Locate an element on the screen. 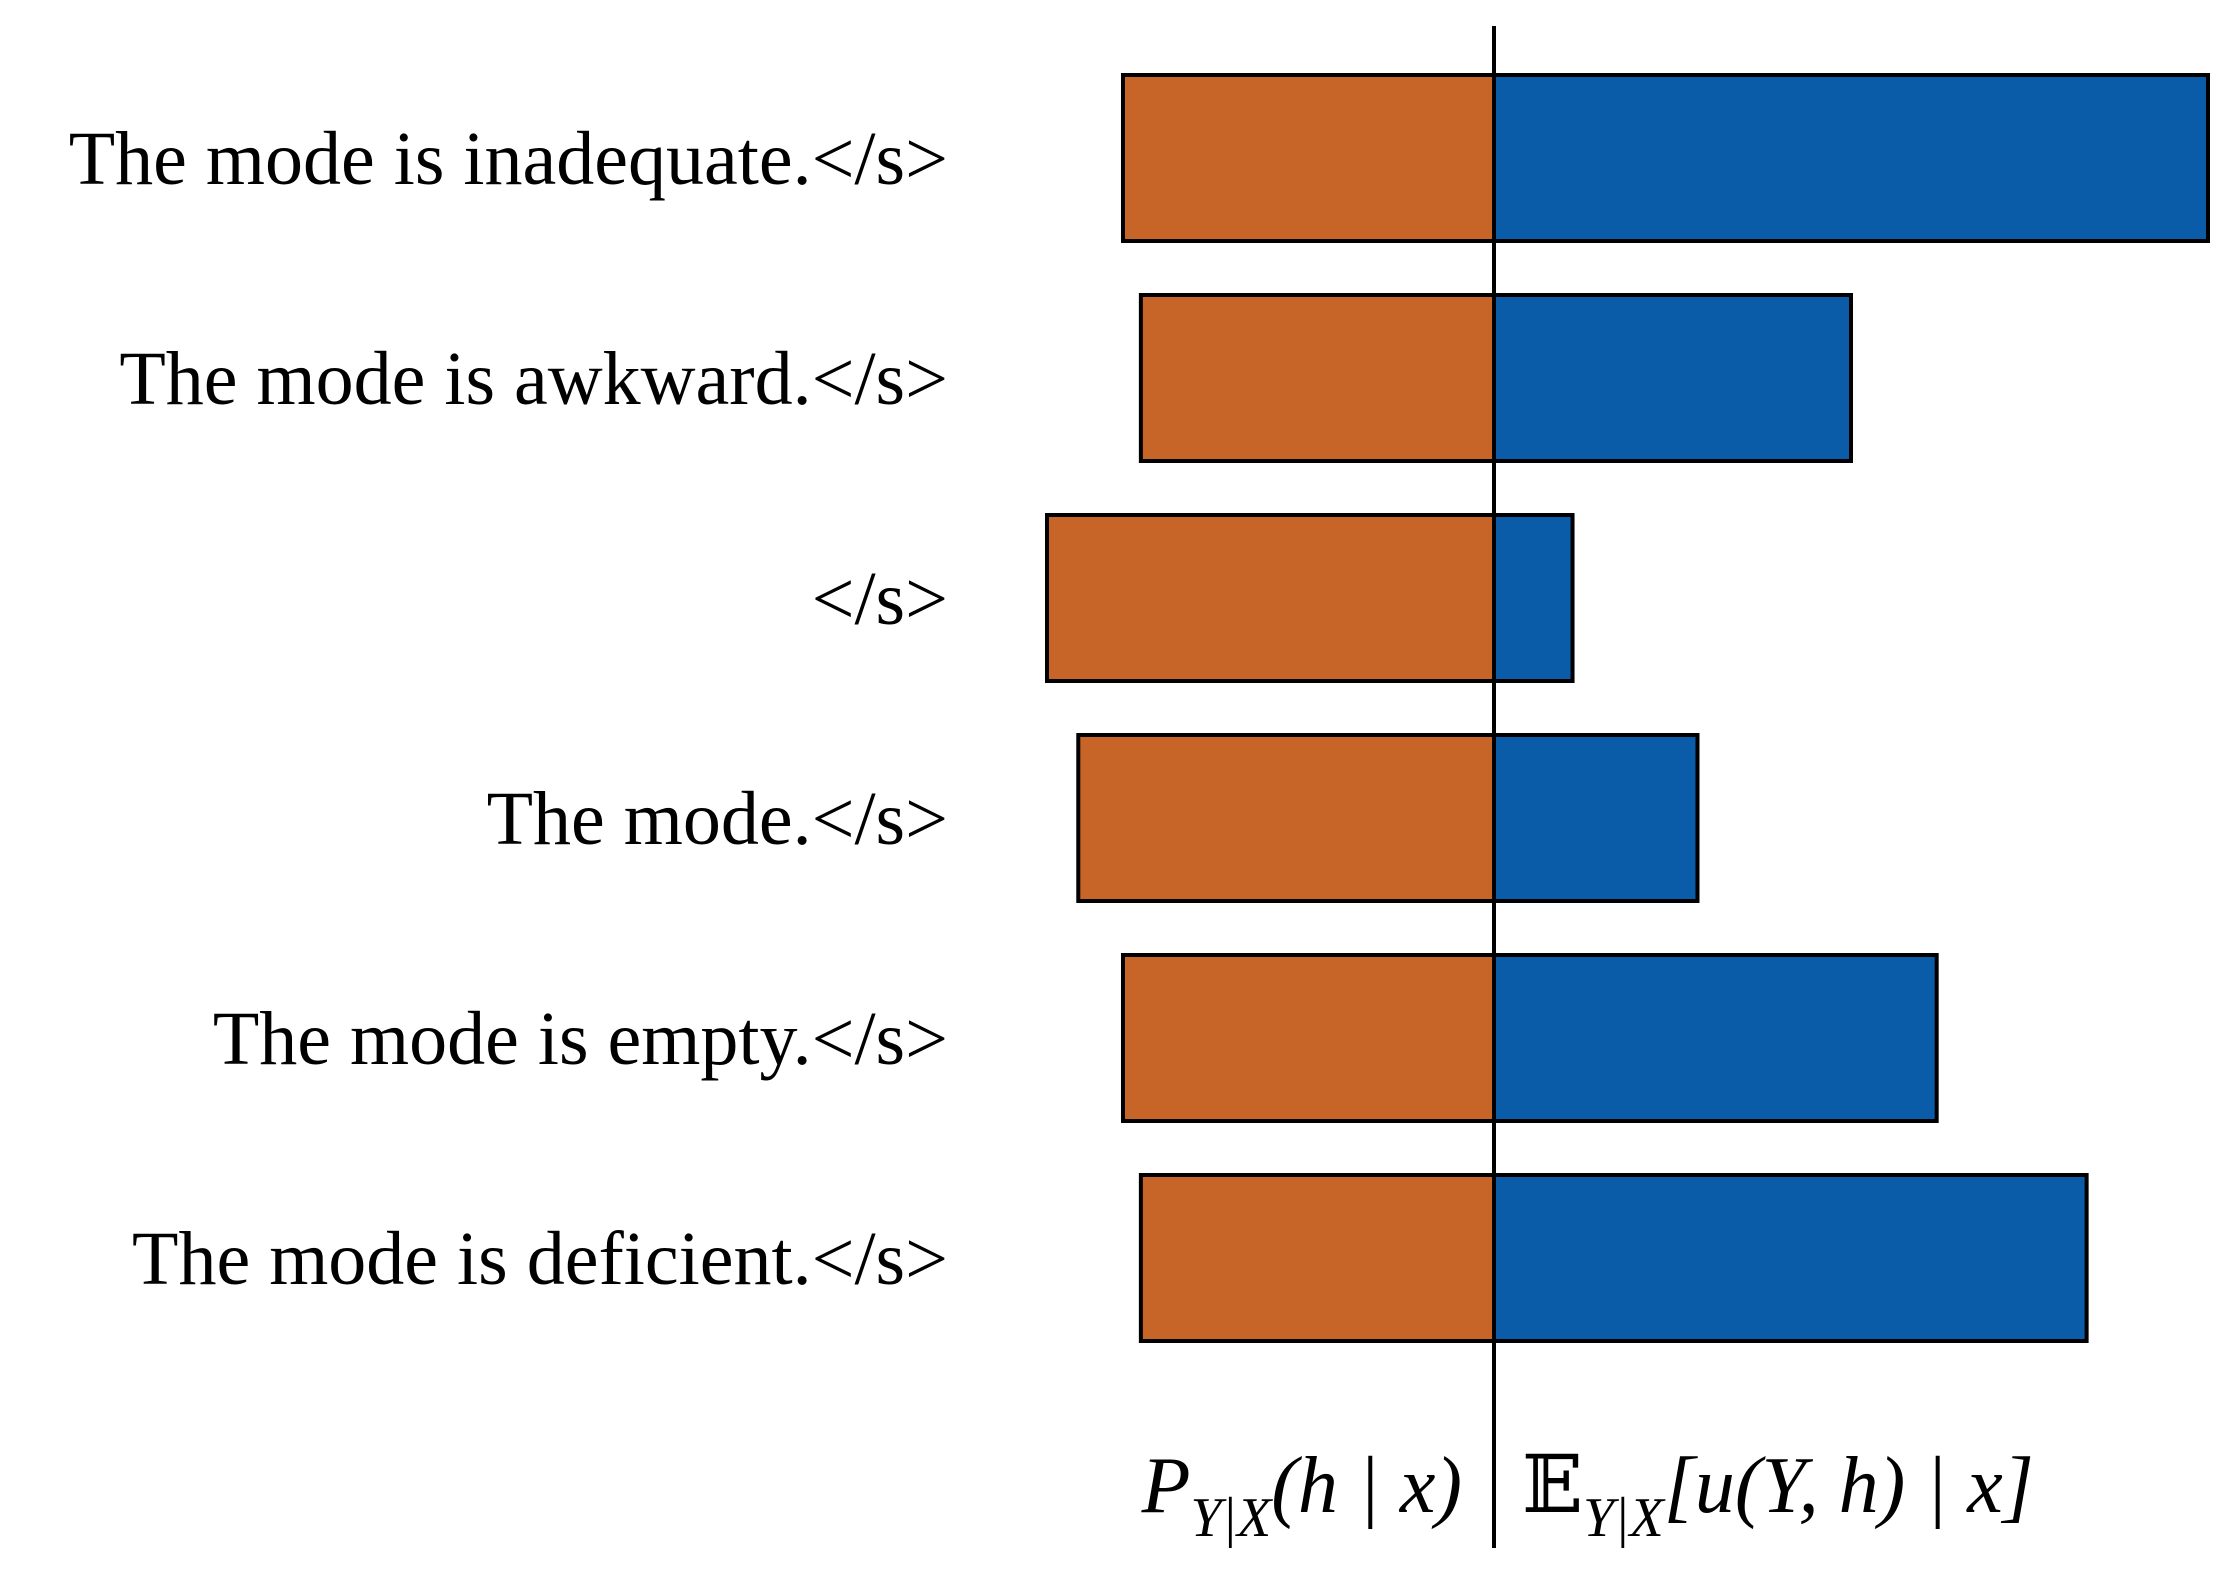 Image resolution: width=2230 pixels, height=1587 pixels. category-label-0: The mode is inadequate.</s> is located at coordinates (508, 159).